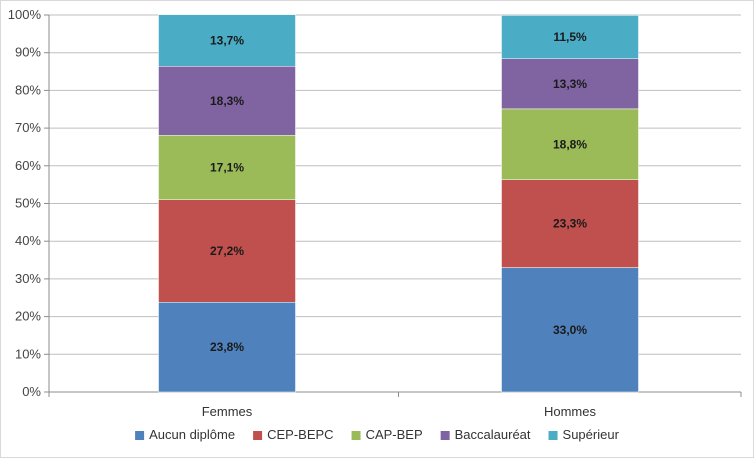  I want to click on data-label: 13,7%, so click(227, 40).